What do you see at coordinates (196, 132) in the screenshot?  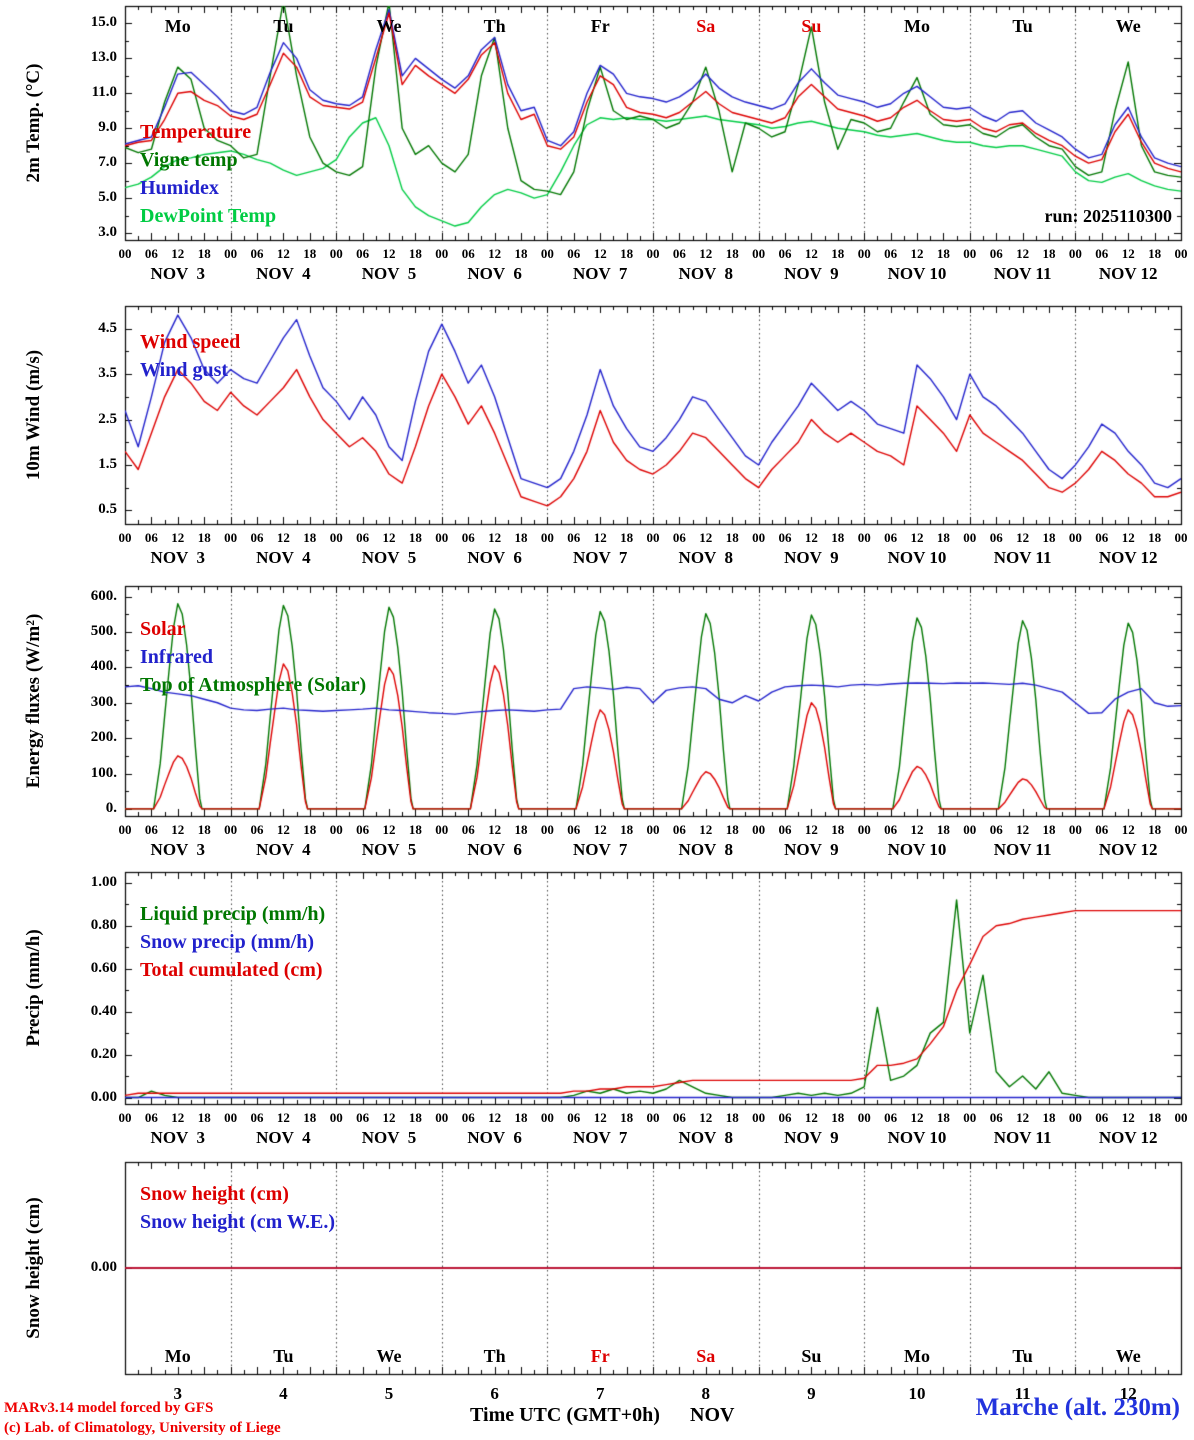 I see `legend-item-temperature: Temperature` at bounding box center [196, 132].